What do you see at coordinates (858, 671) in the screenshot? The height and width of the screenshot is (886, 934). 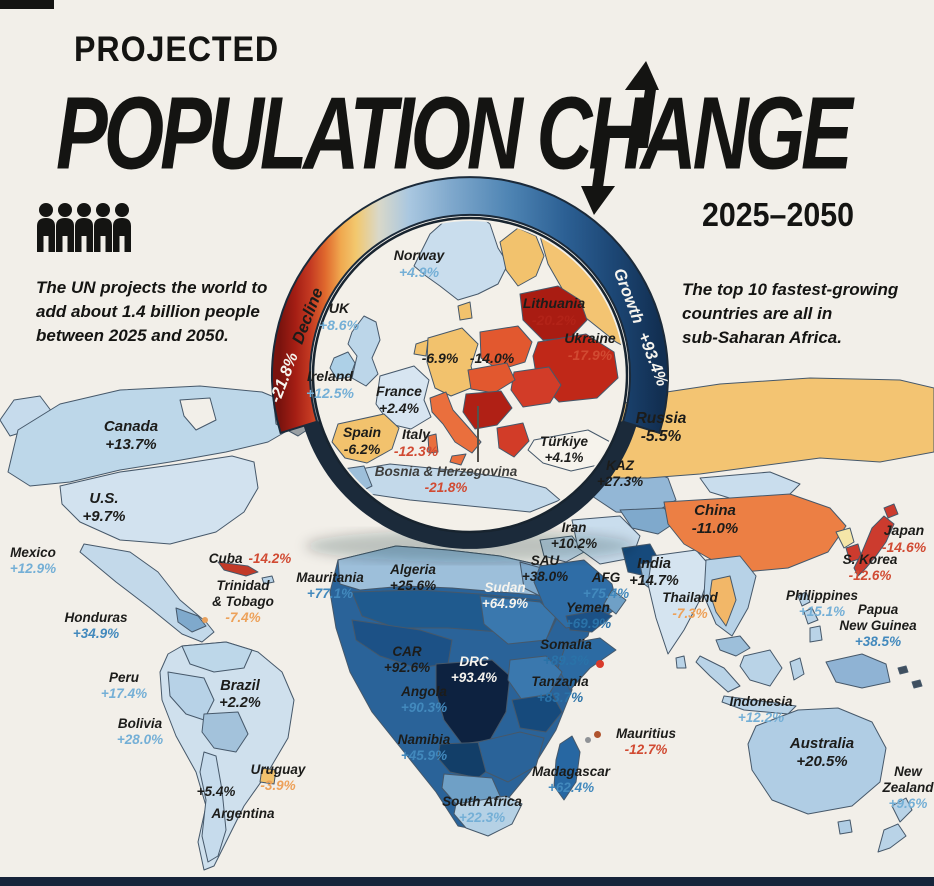 I see `papua-new-guinea` at bounding box center [858, 671].